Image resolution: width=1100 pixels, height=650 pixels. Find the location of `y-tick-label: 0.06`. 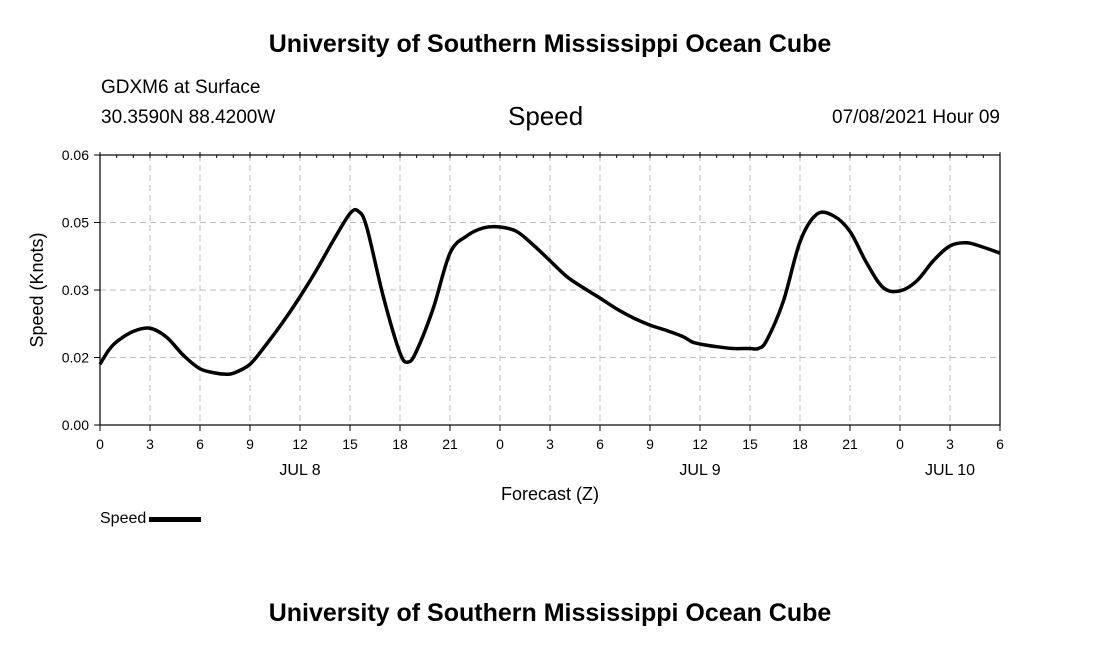

y-tick-label: 0.06 is located at coordinates (75, 155).